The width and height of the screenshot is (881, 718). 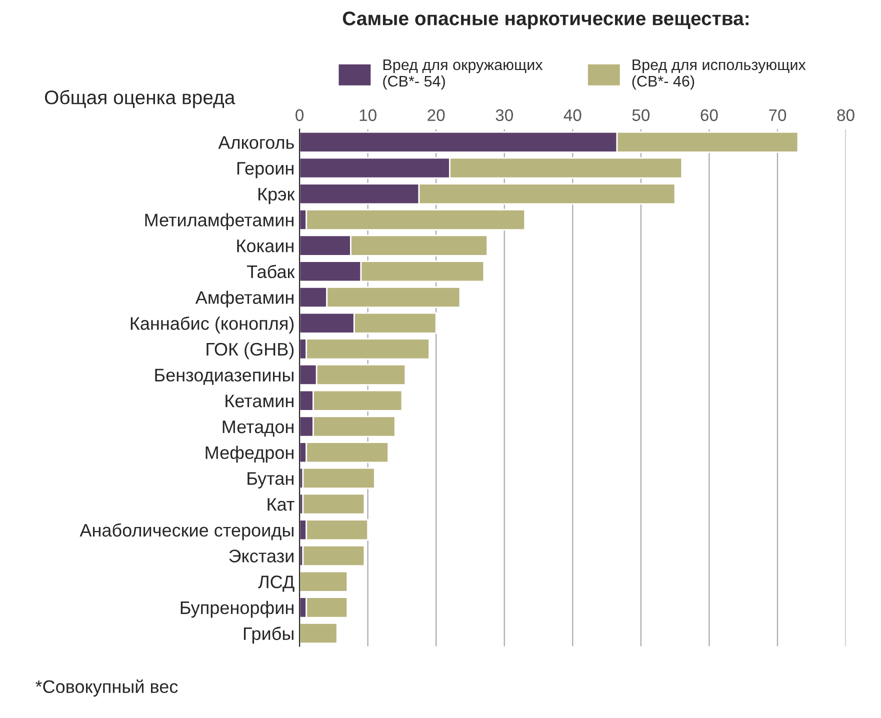 I want to click on y-tick-label: Метадон, so click(x=258, y=428).